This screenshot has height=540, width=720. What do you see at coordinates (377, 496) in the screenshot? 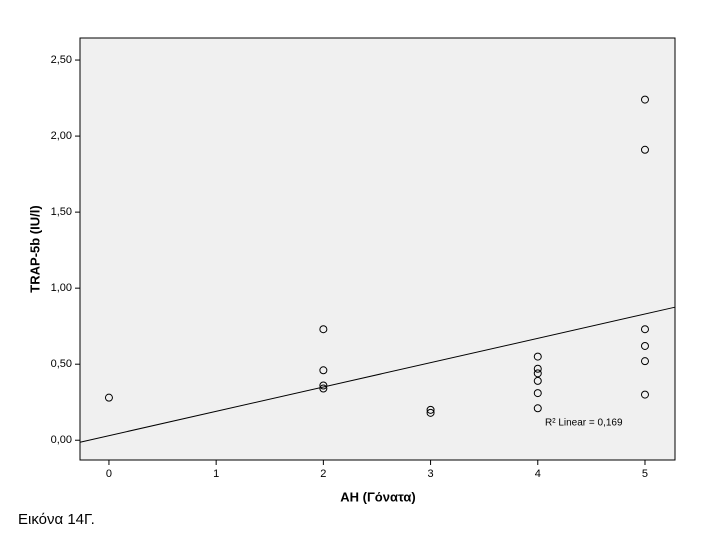
I see `x-axis-label: AH (Γόνατα)` at bounding box center [377, 496].